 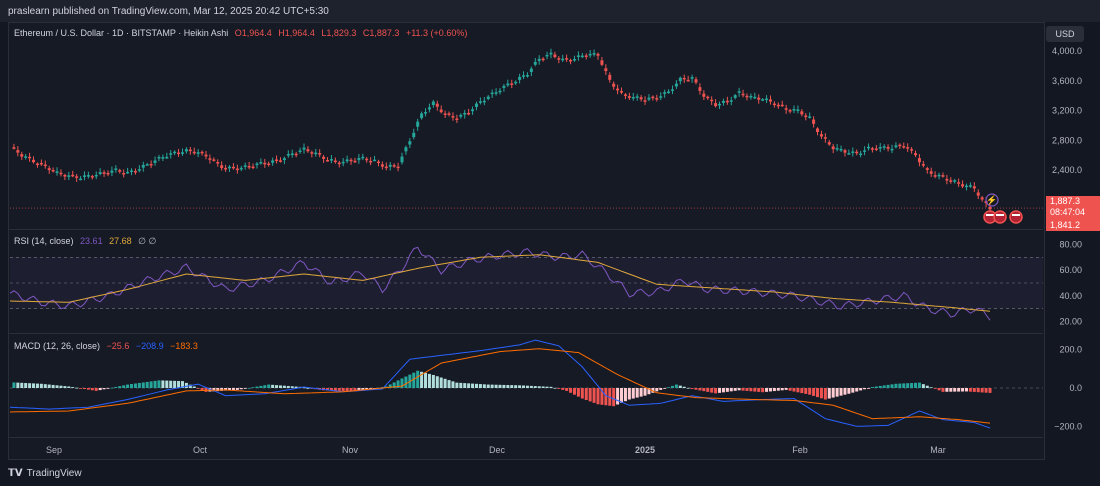 I want to click on ohlc-high: H1,964.4, so click(x=296, y=33).